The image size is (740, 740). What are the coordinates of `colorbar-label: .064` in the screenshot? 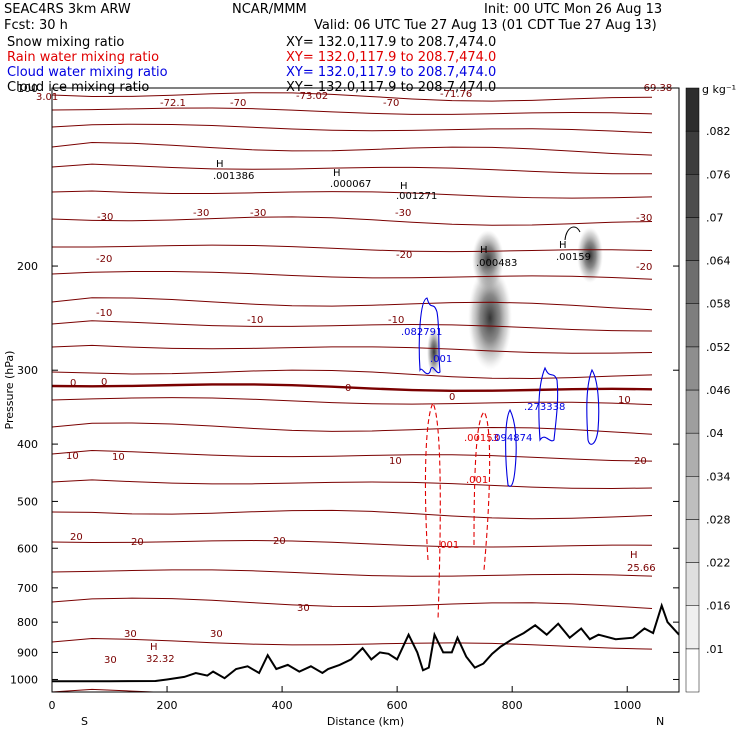 It's located at (718, 261).